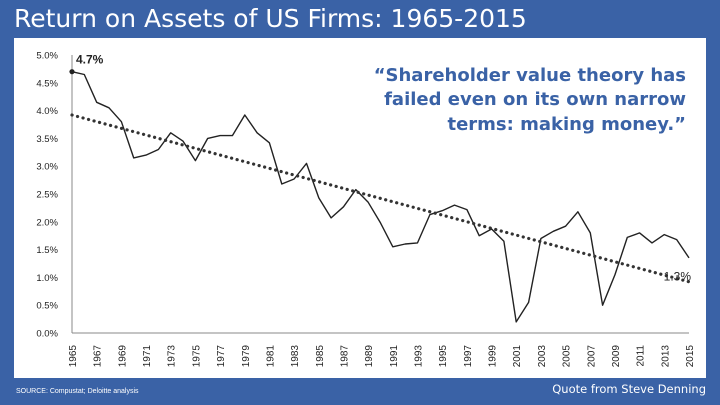 This screenshot has height=405, width=720. Describe the element at coordinates (47, 56) in the screenshot. I see `y-tick-label: 5.0%` at that location.